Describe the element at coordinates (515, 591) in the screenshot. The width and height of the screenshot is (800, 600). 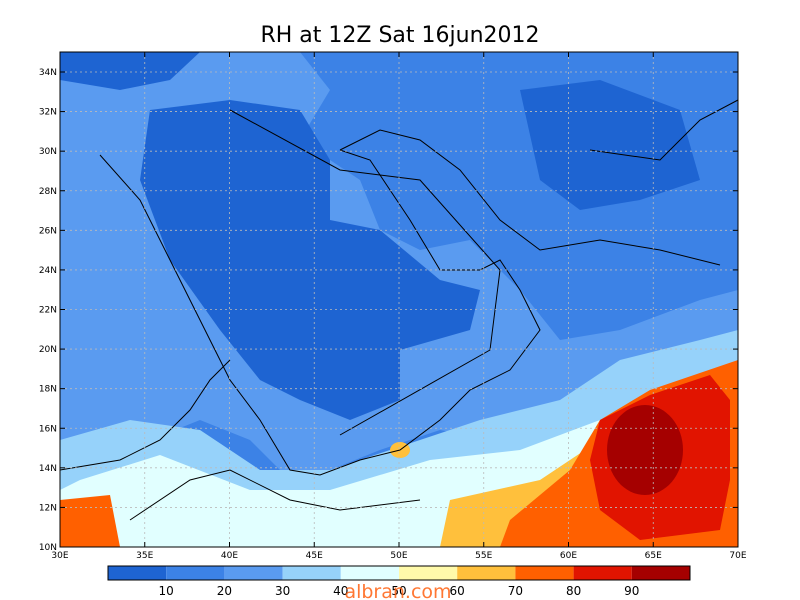
I see `colorbar-label: 70` at that location.